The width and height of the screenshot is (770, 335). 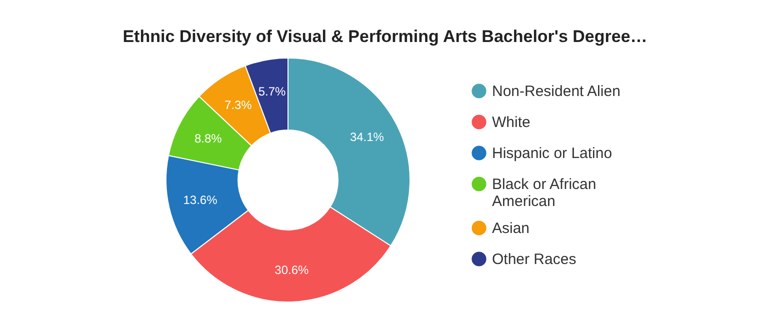 What do you see at coordinates (556, 91) in the screenshot?
I see `legend-label: Non-Resident Alien` at bounding box center [556, 91].